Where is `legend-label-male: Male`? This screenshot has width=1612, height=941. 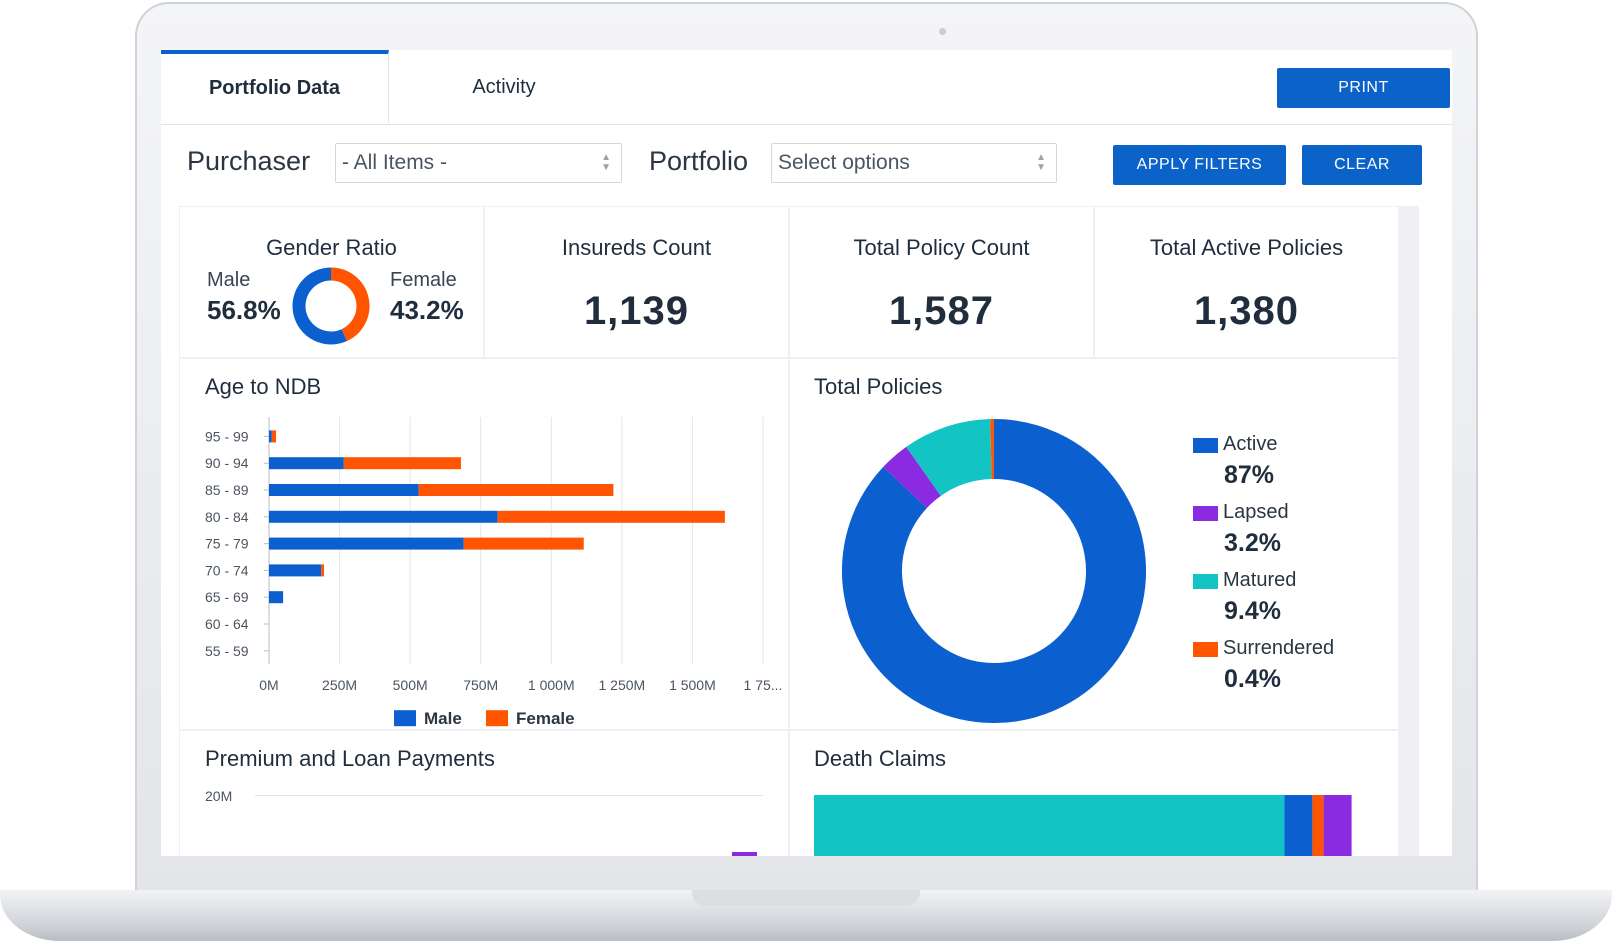 legend-label-male: Male is located at coordinates (443, 718).